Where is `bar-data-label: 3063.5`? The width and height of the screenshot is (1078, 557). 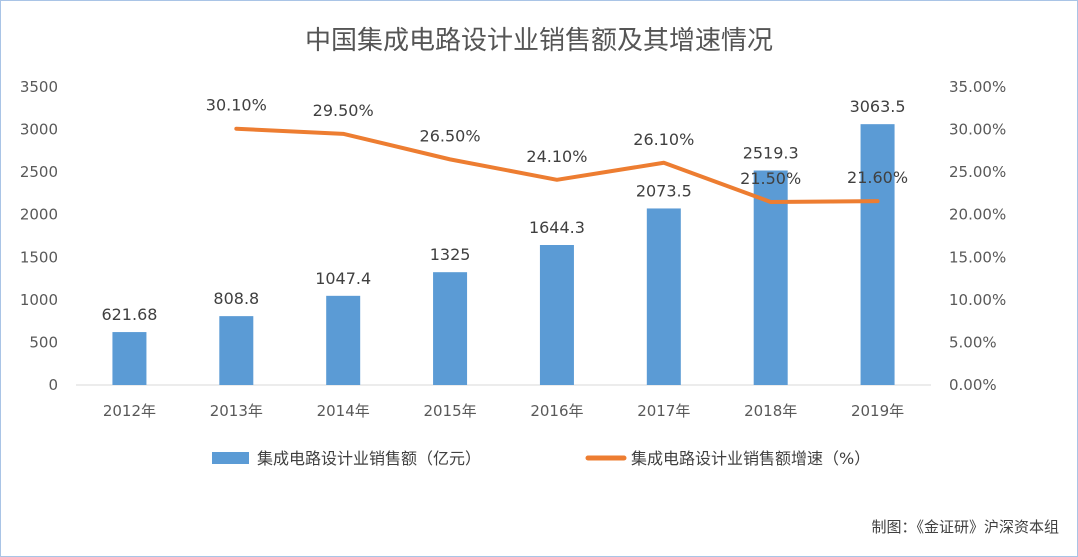
bar-data-label: 3063.5 is located at coordinates (878, 106).